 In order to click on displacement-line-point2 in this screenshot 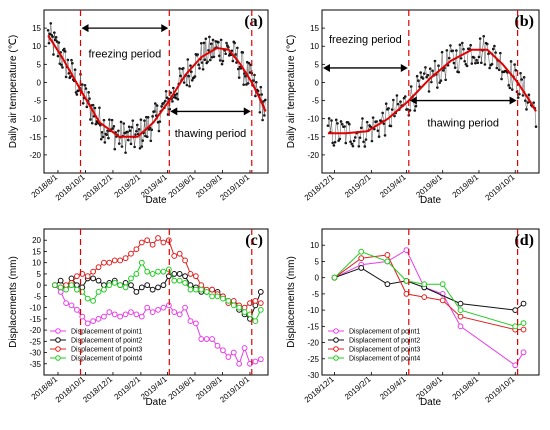, I will do `click(429, 289)`.